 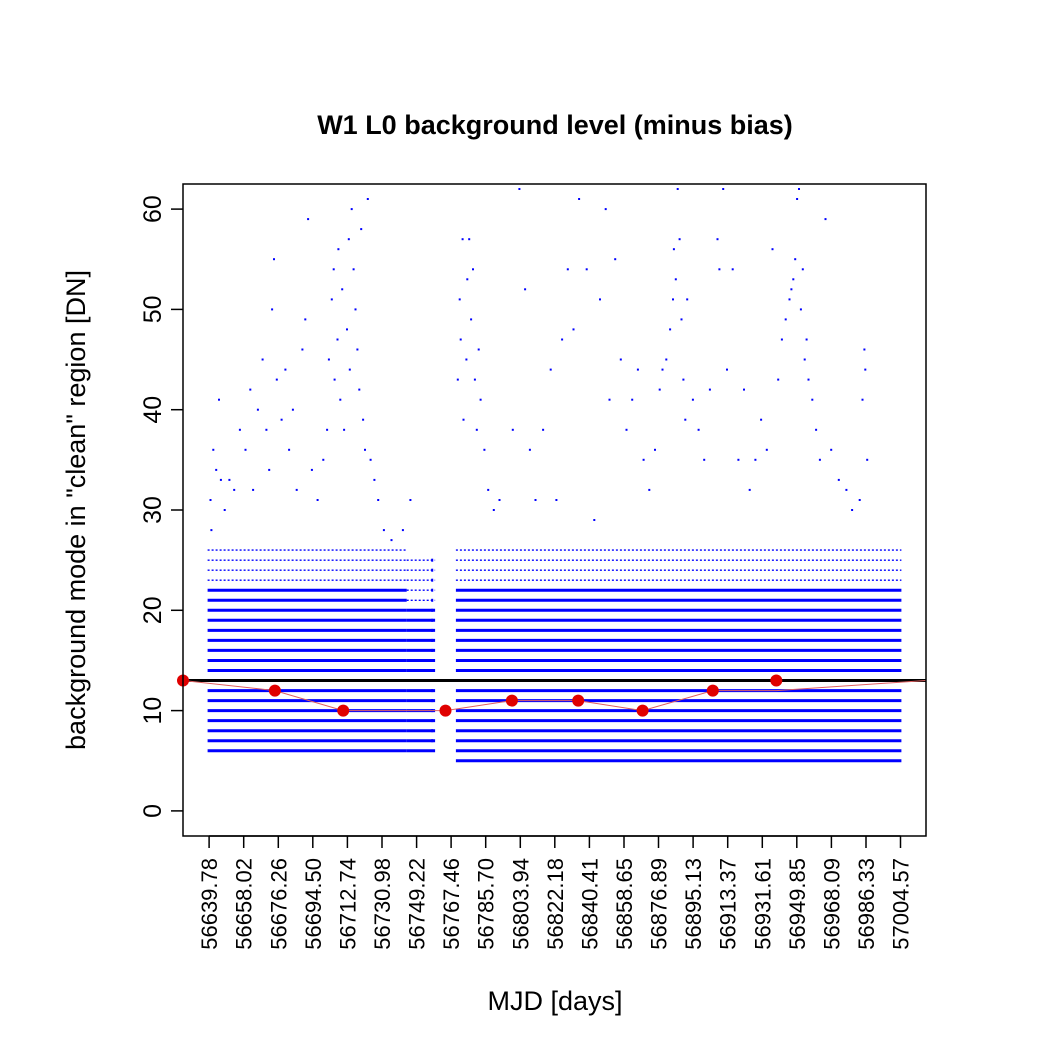 What do you see at coordinates (244, 904) in the screenshot?
I see `x-tick-label: 56658.02` at bounding box center [244, 904].